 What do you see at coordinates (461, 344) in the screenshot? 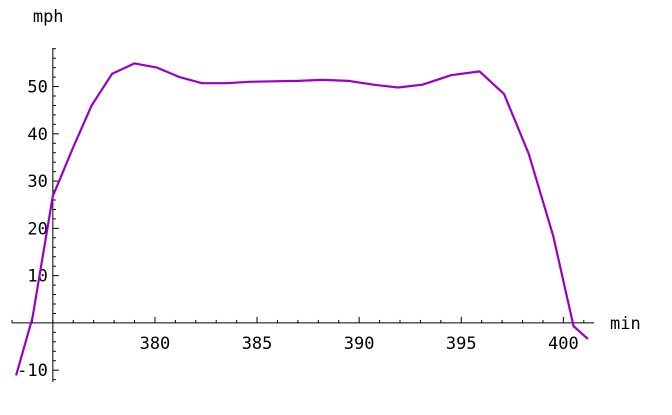
I see `x-tick-label: 395` at bounding box center [461, 344].